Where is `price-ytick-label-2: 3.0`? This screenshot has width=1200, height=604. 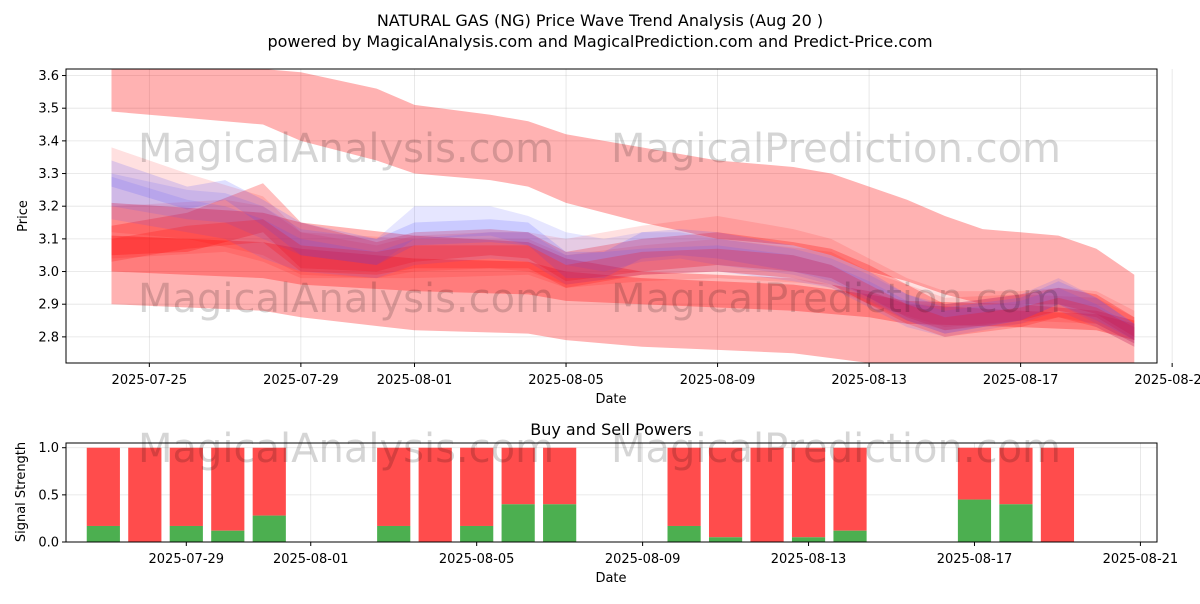 price-ytick-label-2: 3.0 is located at coordinates (48, 272).